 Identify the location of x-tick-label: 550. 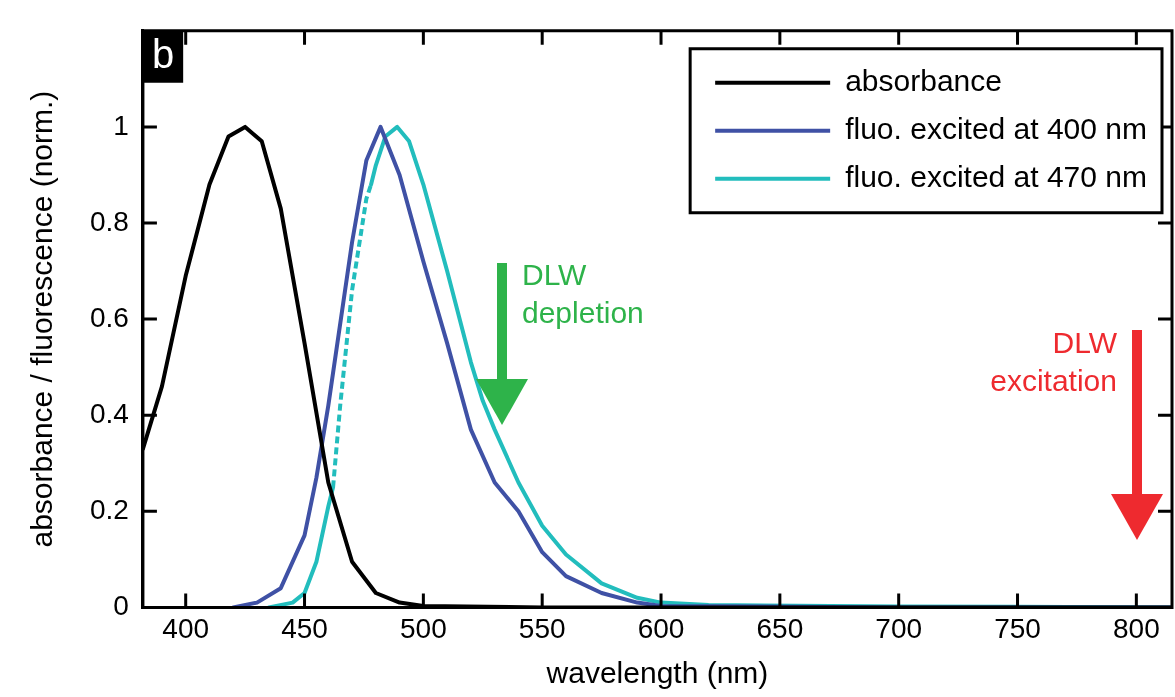
(542, 628).